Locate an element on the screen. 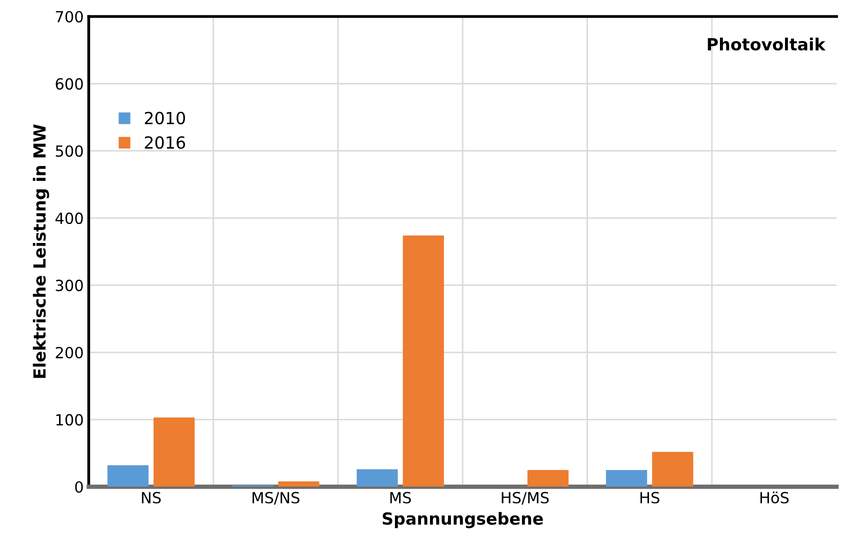 The height and width of the screenshot is (550, 845). y-tick-label: 0 is located at coordinates (79, 487).